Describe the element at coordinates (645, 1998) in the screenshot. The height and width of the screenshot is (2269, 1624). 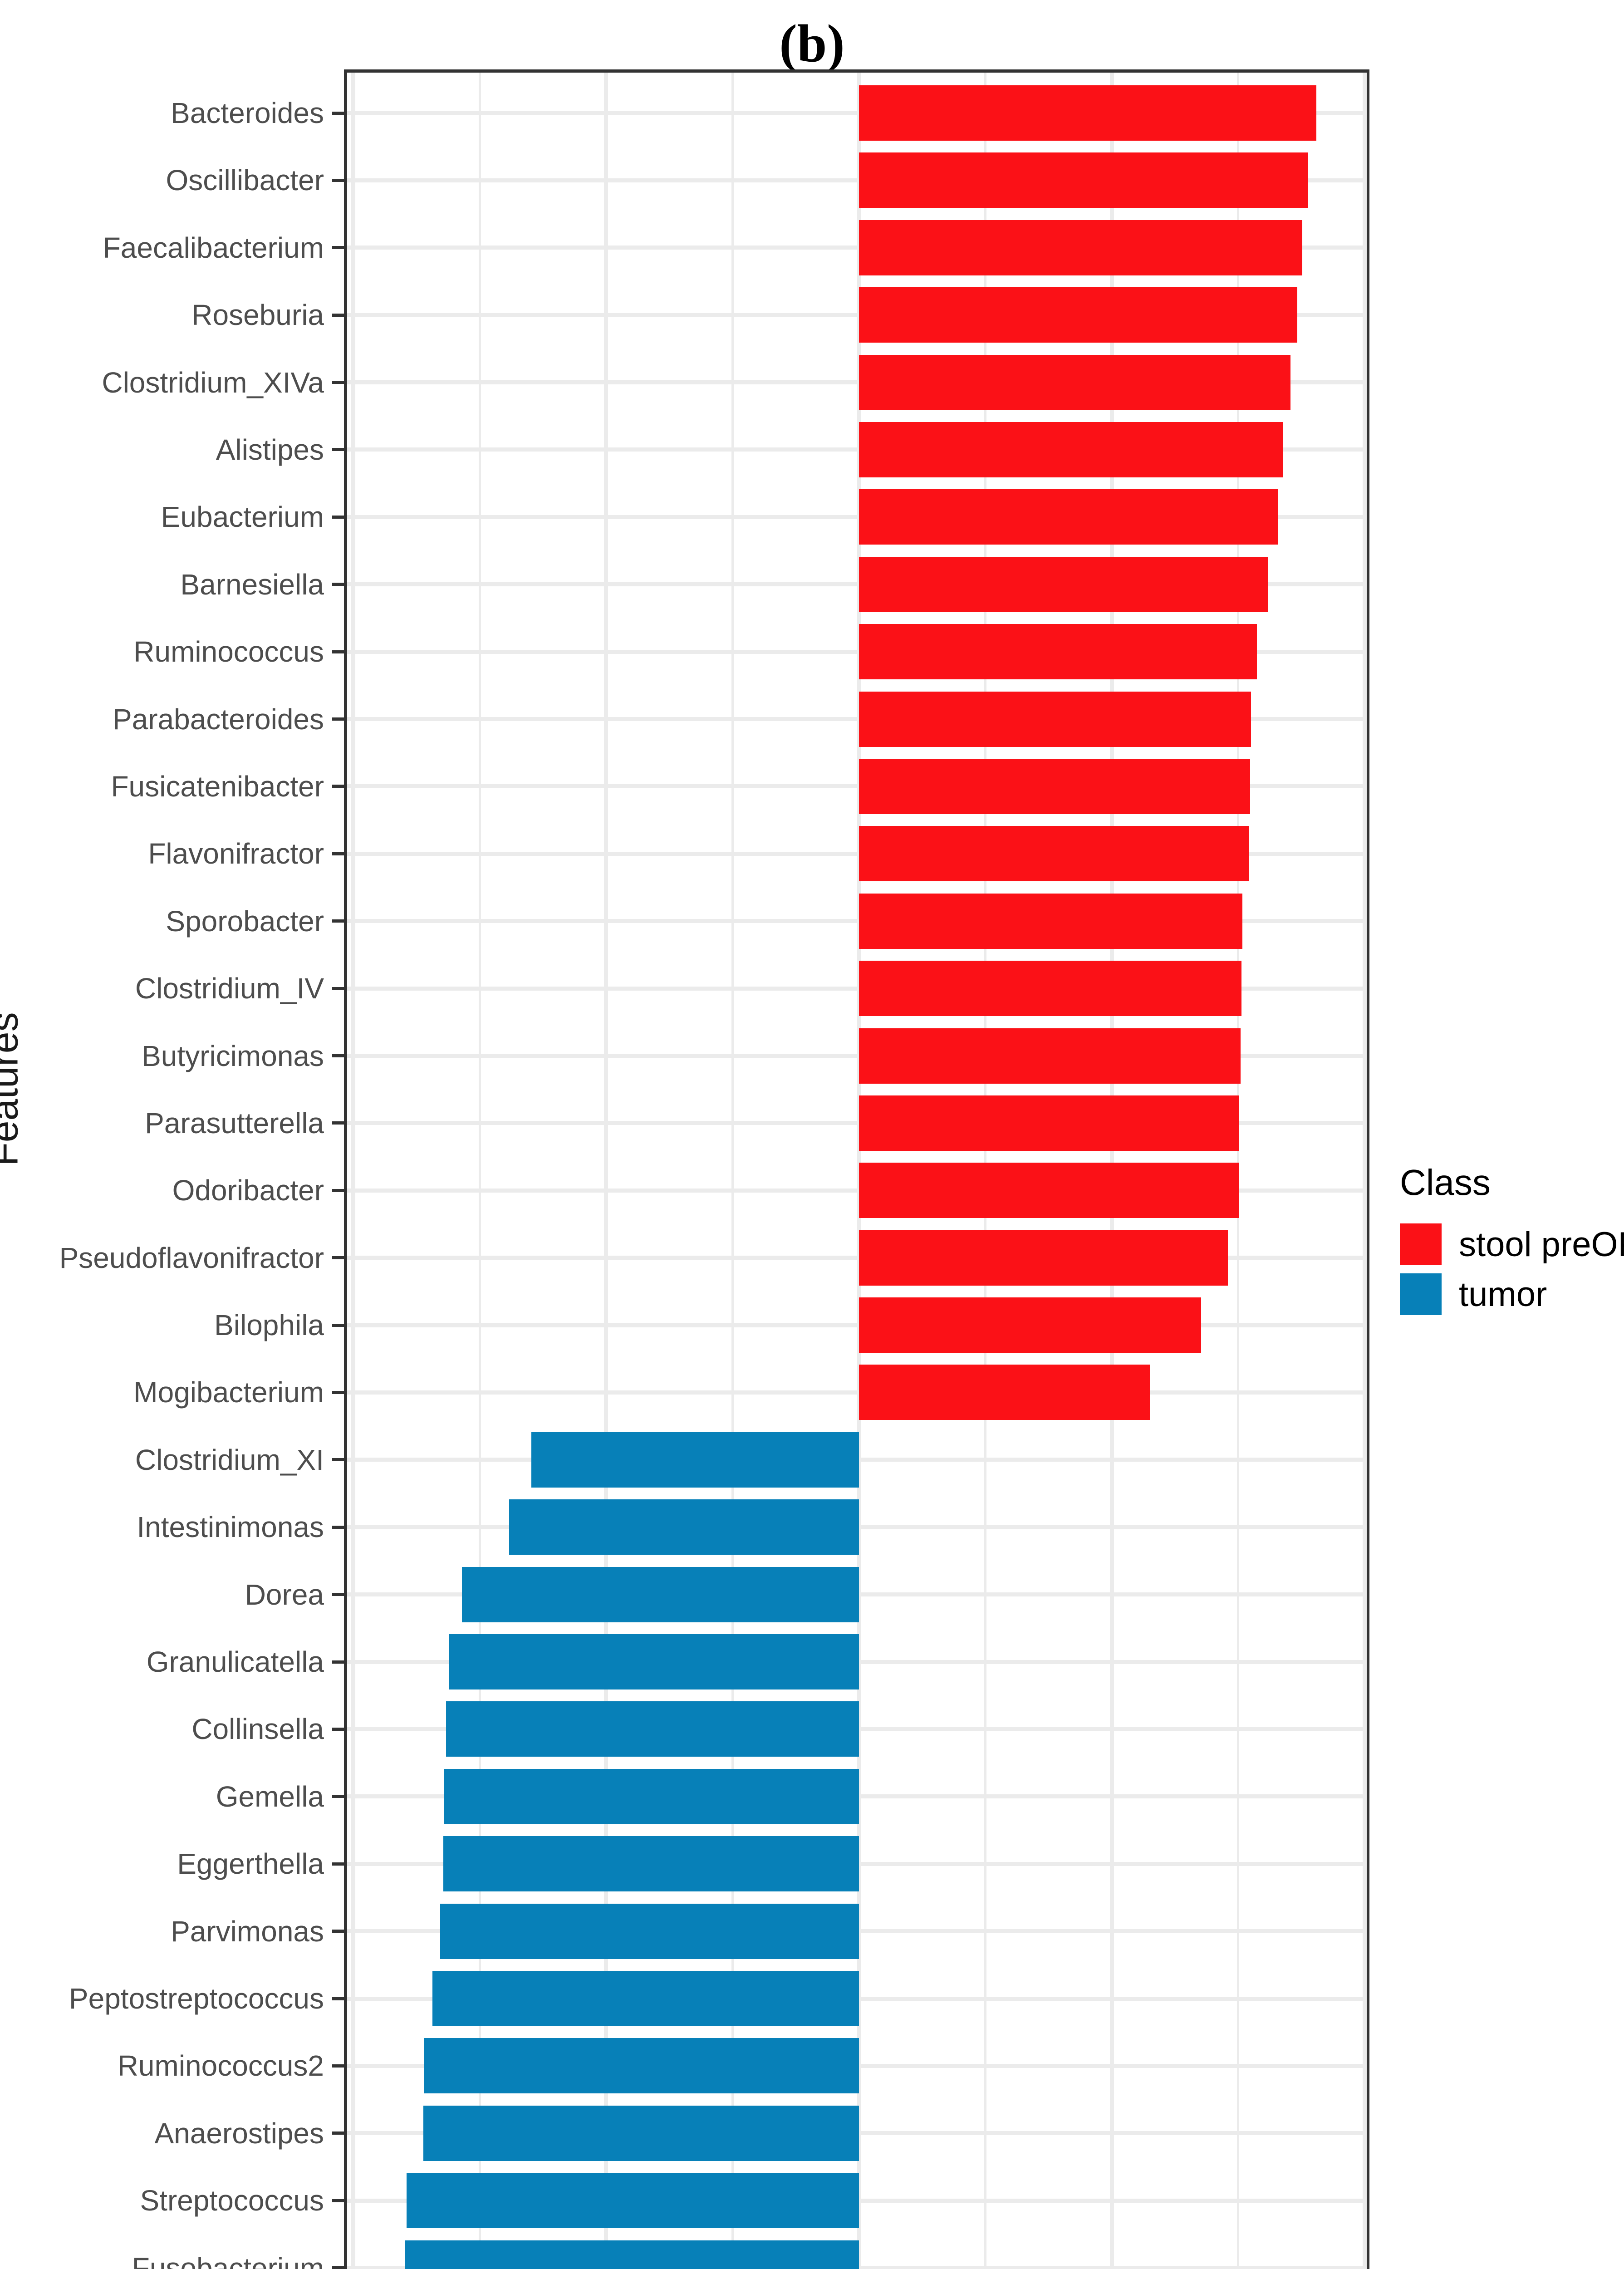
I see `bar-Peptostreptococcus` at that location.